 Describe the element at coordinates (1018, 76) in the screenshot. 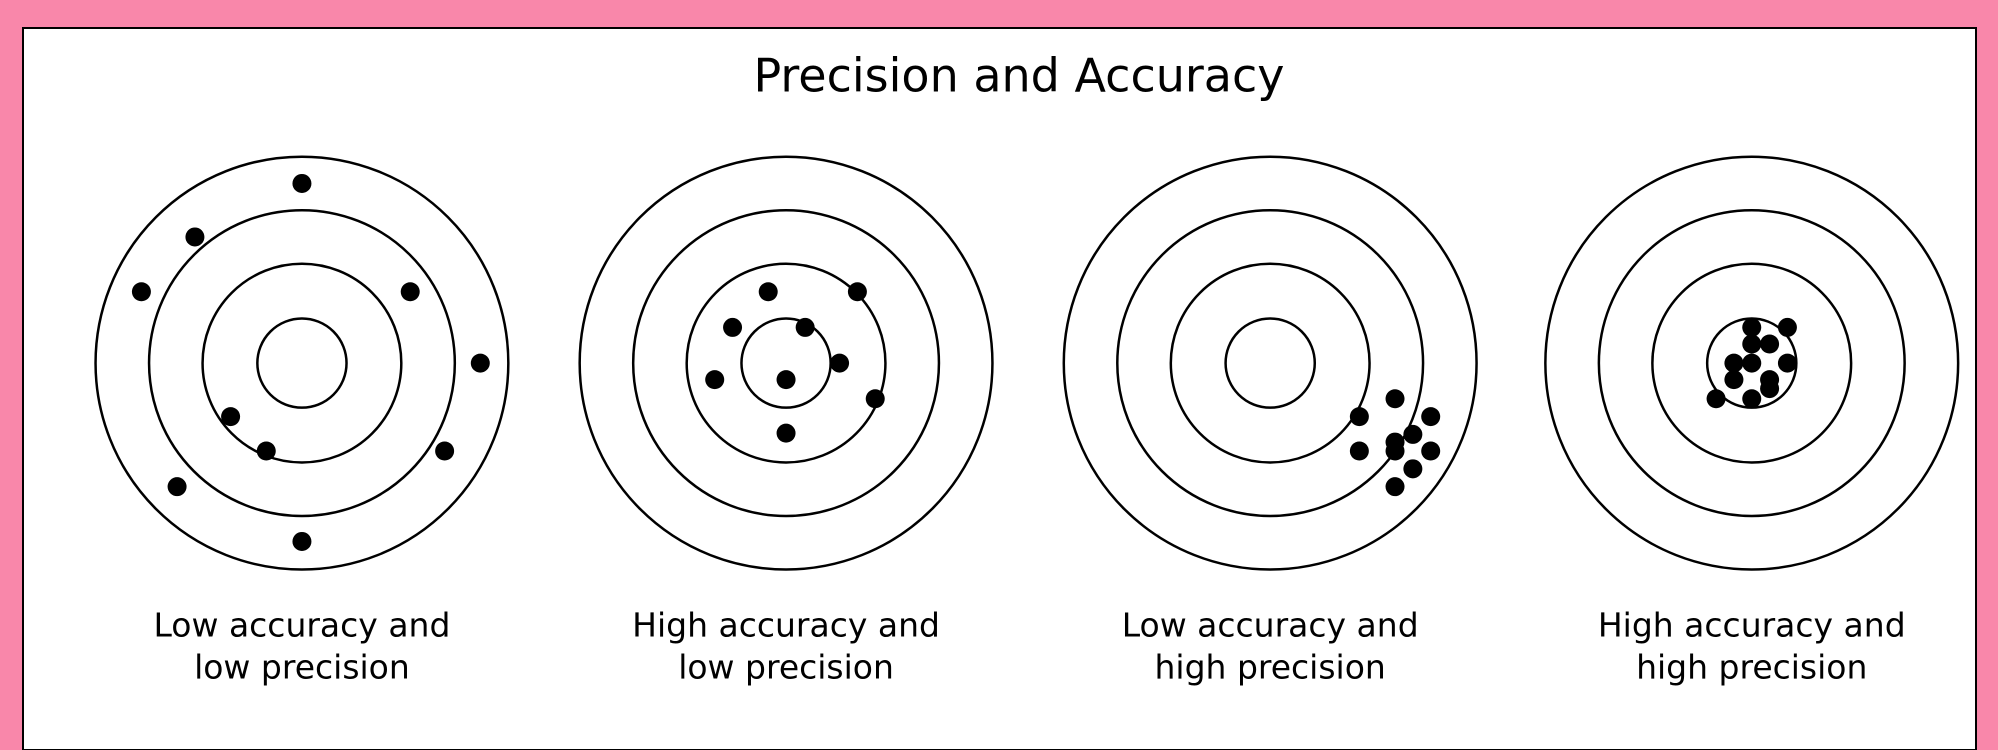

I see `title: Precision and Accuracy` at that location.